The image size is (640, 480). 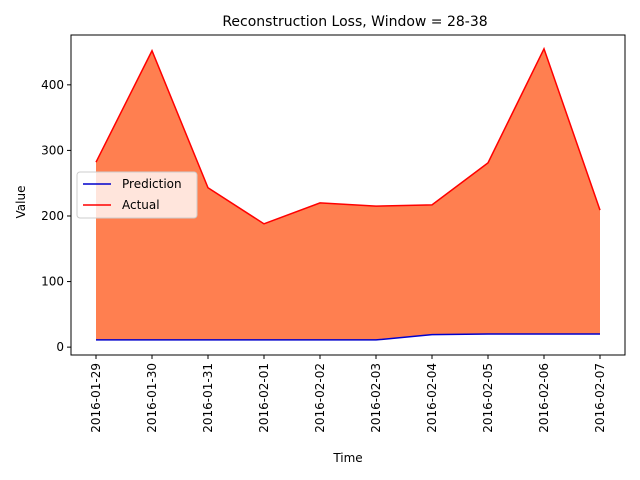 What do you see at coordinates (432, 398) in the screenshot?
I see `x-tick-label: 2016-02-04` at bounding box center [432, 398].